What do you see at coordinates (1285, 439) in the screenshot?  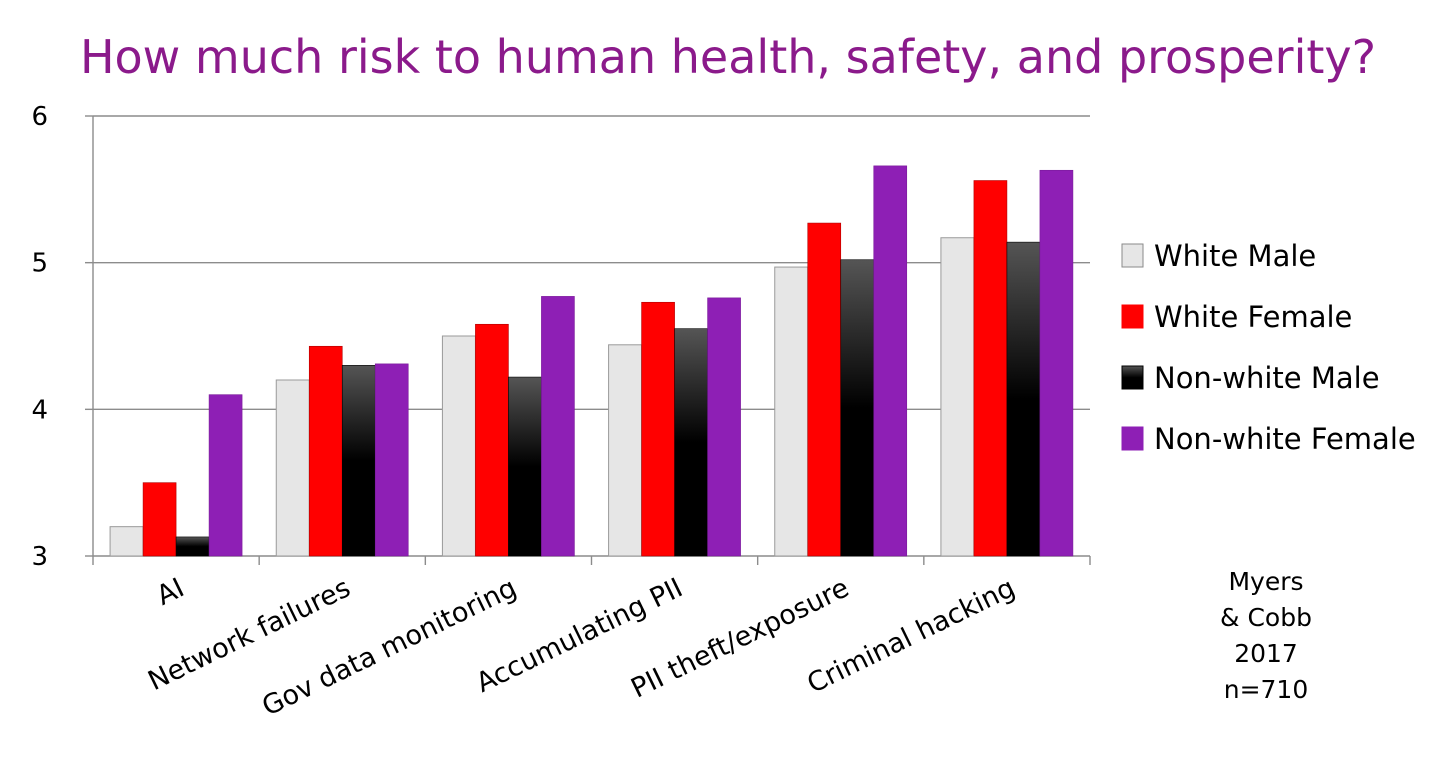 I see `legend-label: Non-white Female` at bounding box center [1285, 439].